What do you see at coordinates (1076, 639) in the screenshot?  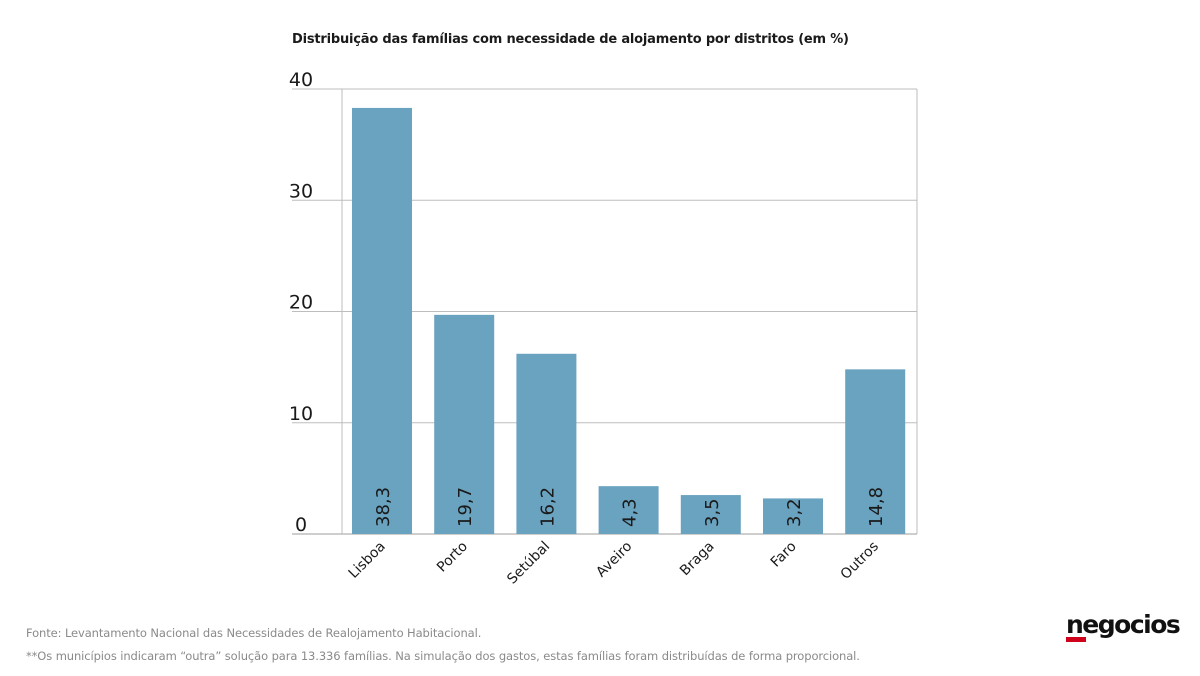 I see `logo-accent-bar` at bounding box center [1076, 639].